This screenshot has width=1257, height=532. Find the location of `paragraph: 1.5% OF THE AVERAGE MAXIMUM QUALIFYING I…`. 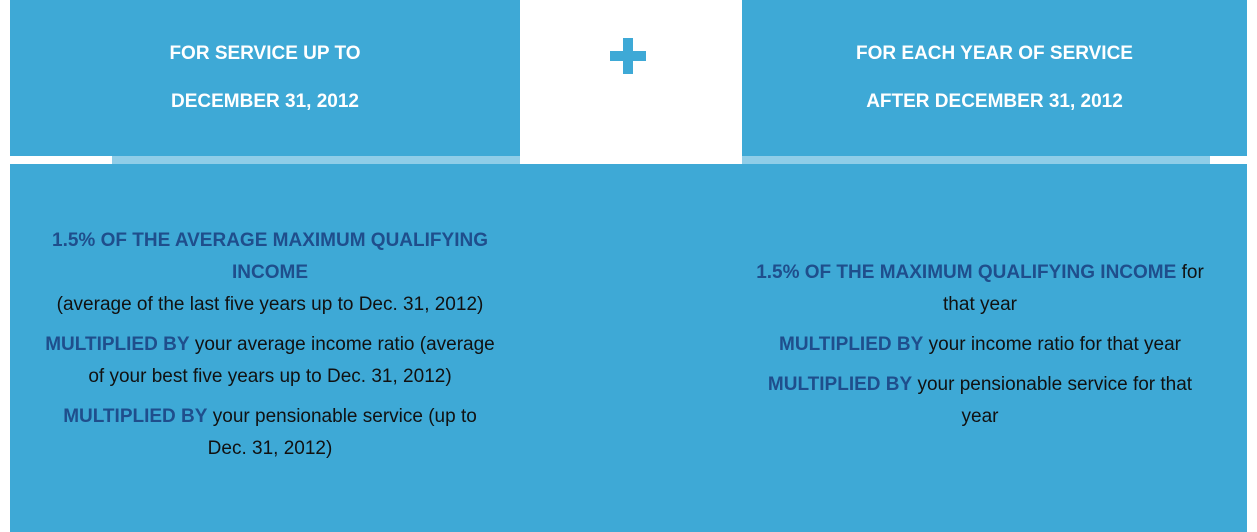

paragraph: 1.5% OF THE AVERAGE MAXIMUM QUALIFYING I… is located at coordinates (270, 273).